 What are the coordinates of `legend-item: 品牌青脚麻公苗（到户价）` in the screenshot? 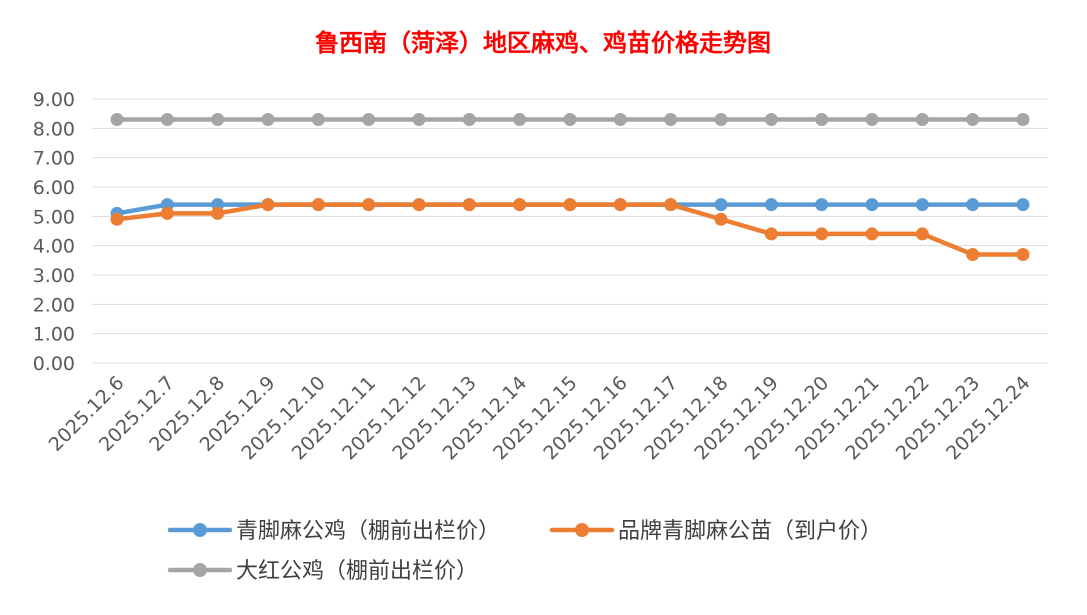 It's located at (715, 531).